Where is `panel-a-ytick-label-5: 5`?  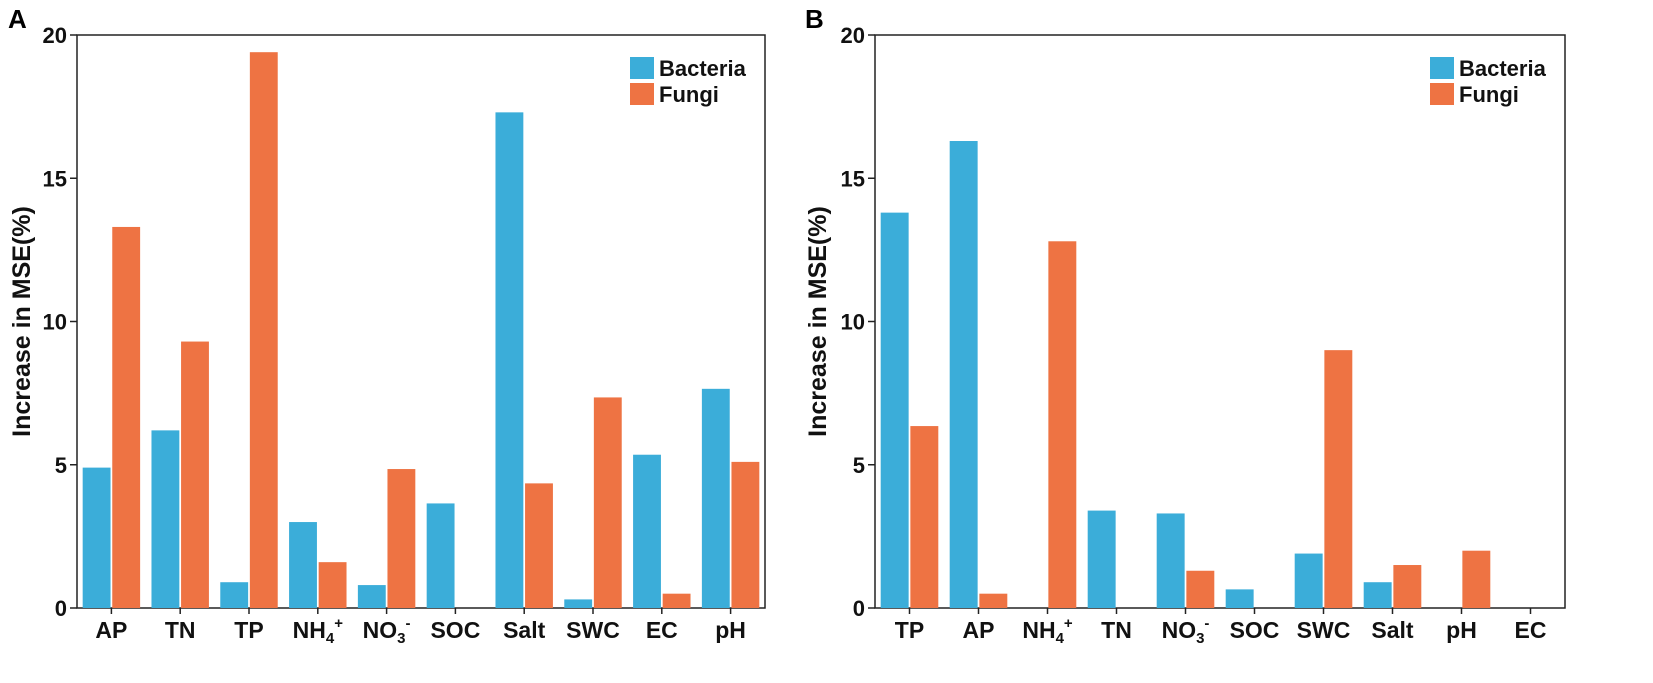 panel-a-ytick-label-5: 5 is located at coordinates (61, 465).